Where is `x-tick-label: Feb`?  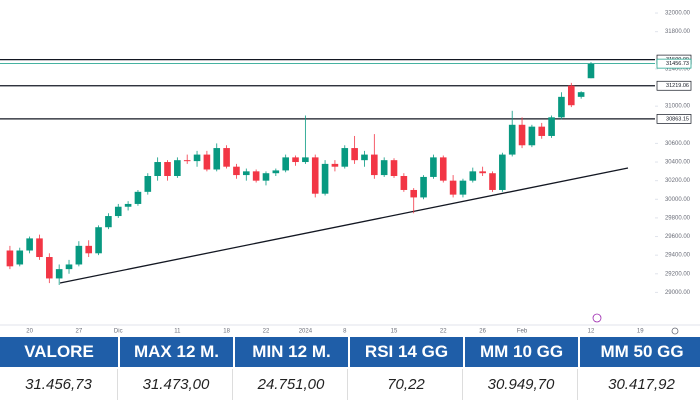 x-tick-label: Feb is located at coordinates (522, 332).